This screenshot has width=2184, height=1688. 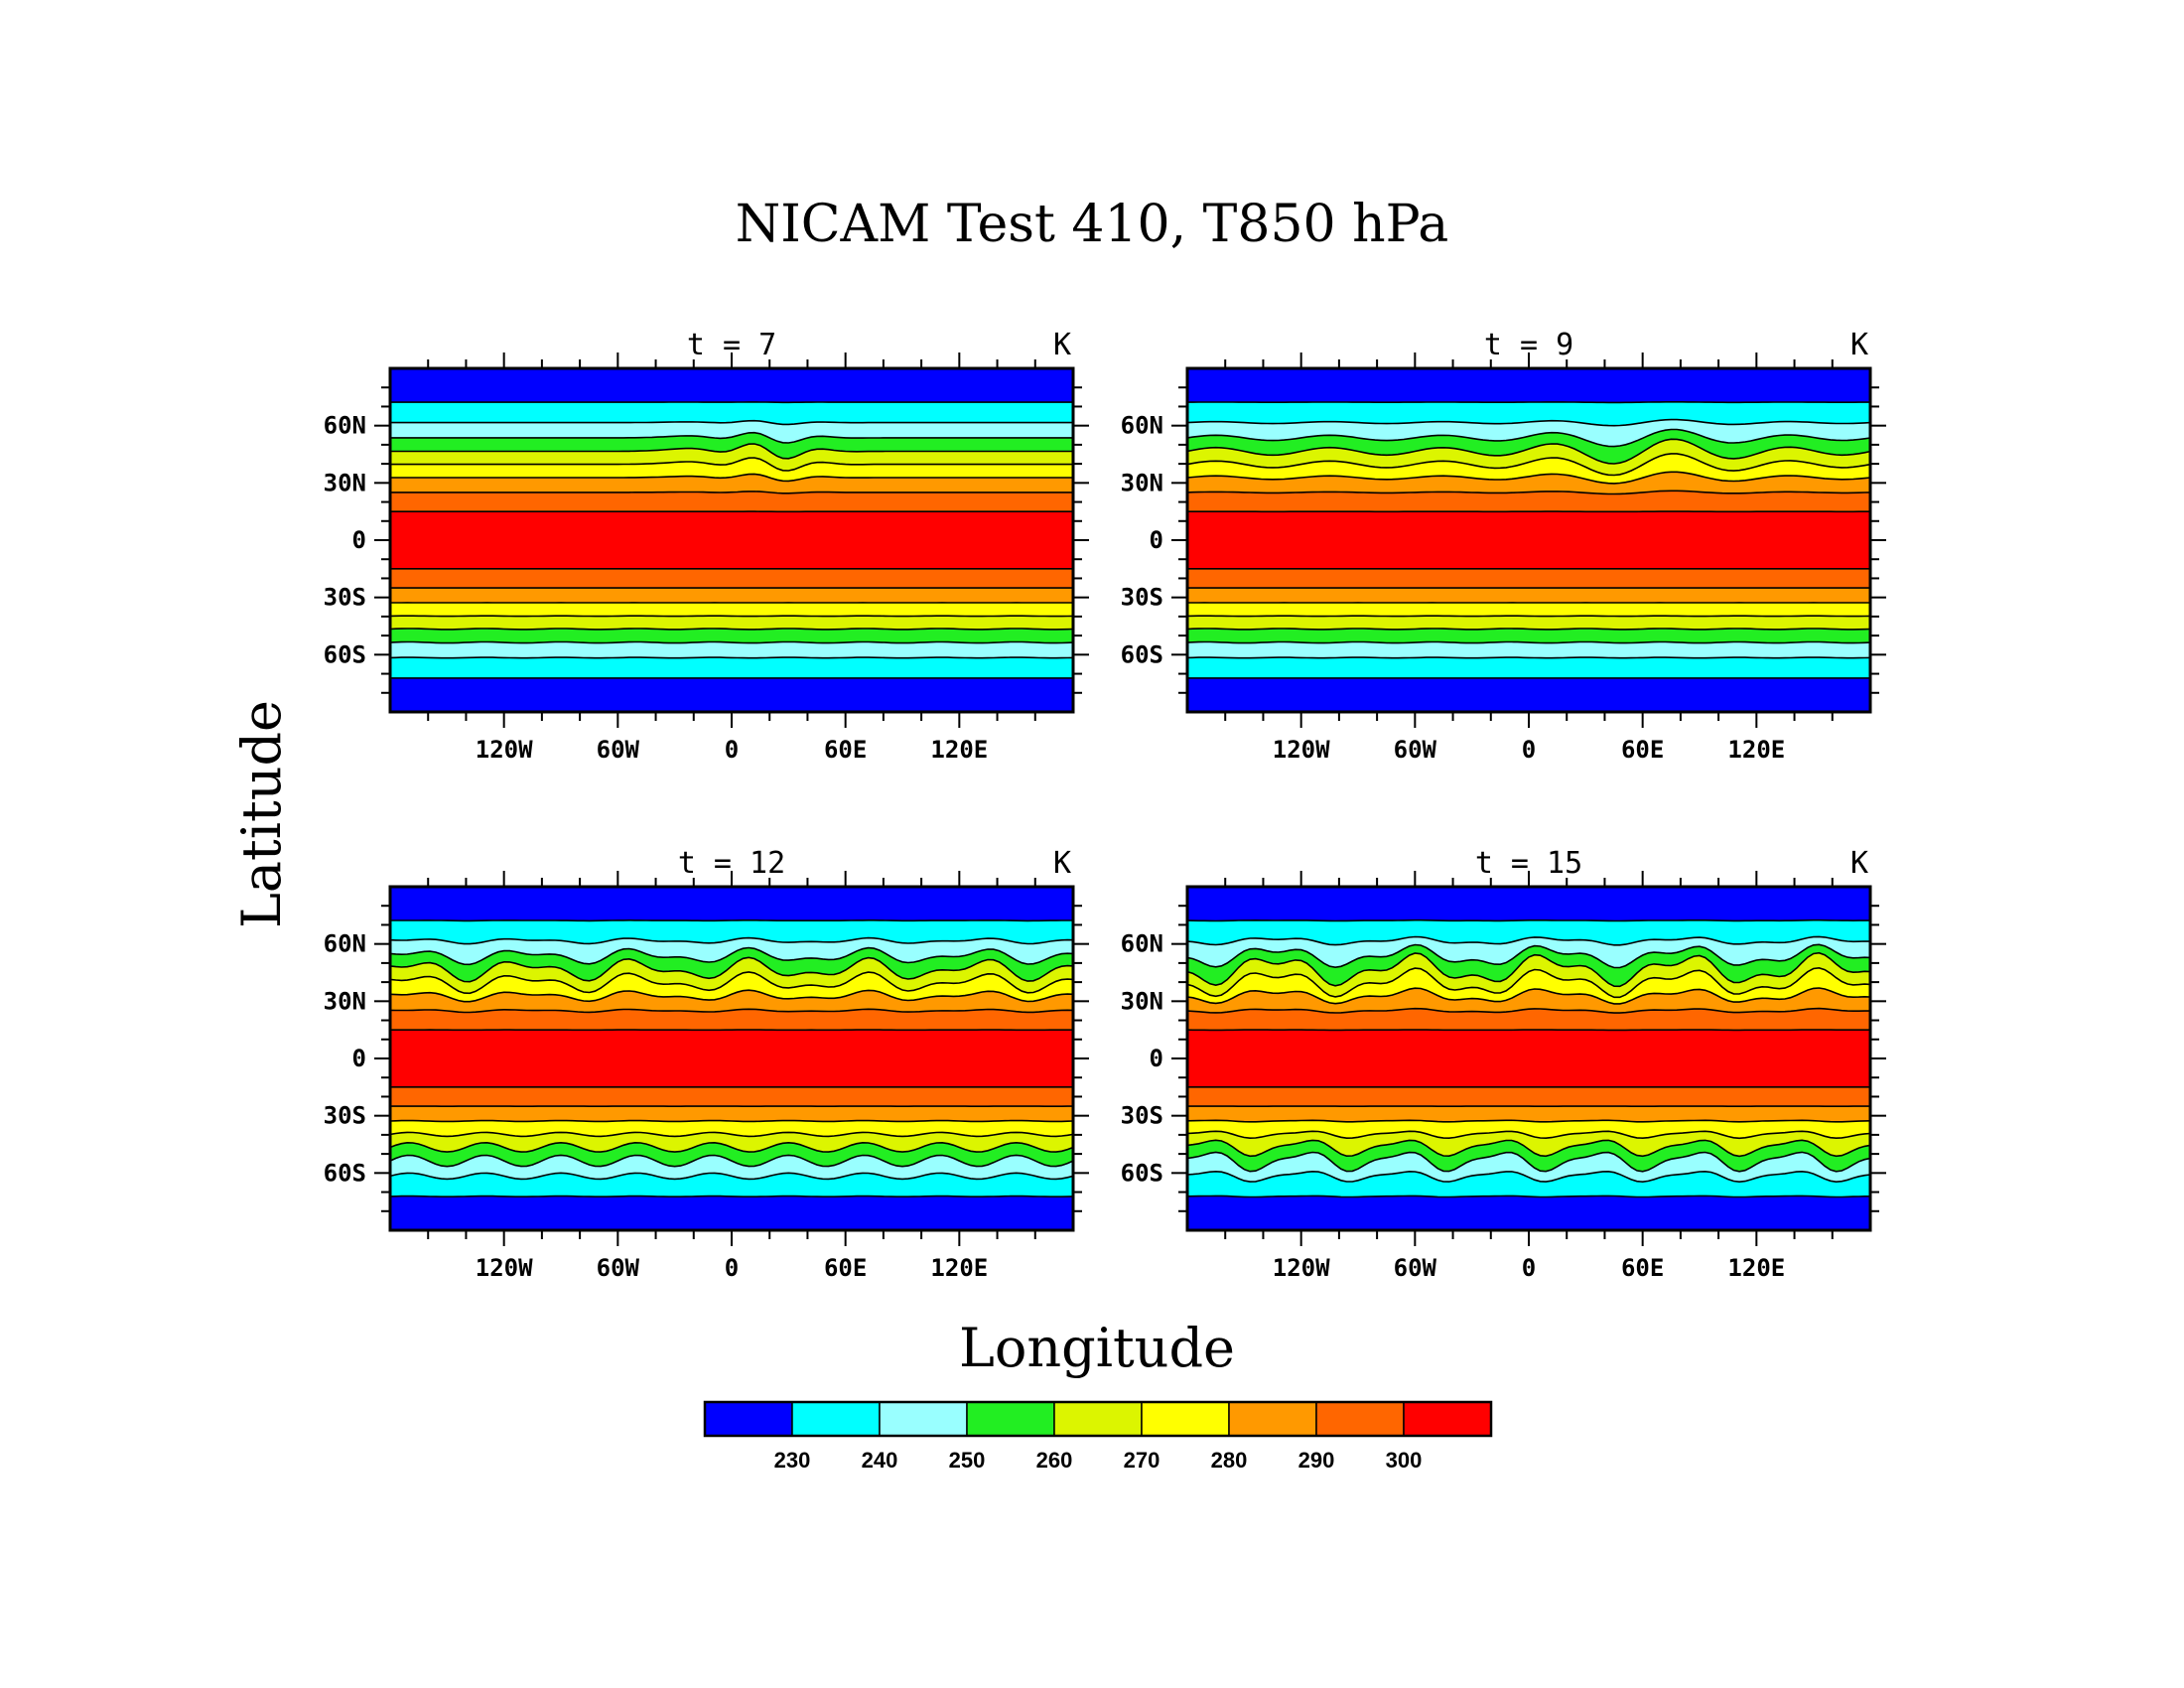 I want to click on colorbar: 230 240 250 260 270 280 290 300, so click(x=1098, y=1436).